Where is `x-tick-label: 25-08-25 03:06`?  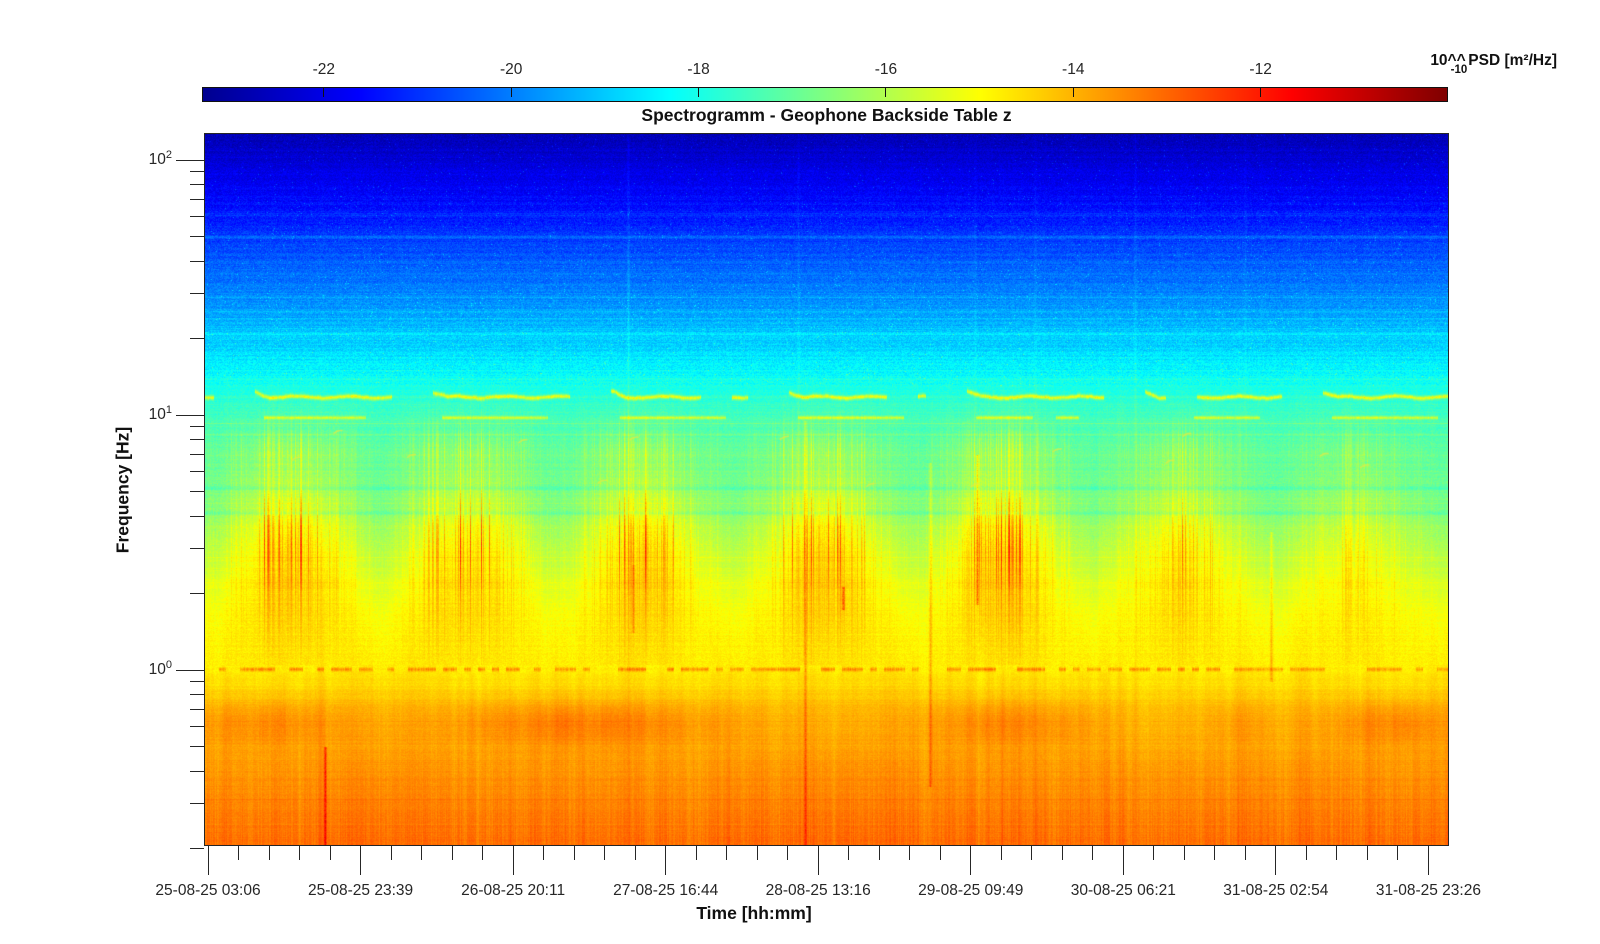
x-tick-label: 25-08-25 03:06 is located at coordinates (208, 890).